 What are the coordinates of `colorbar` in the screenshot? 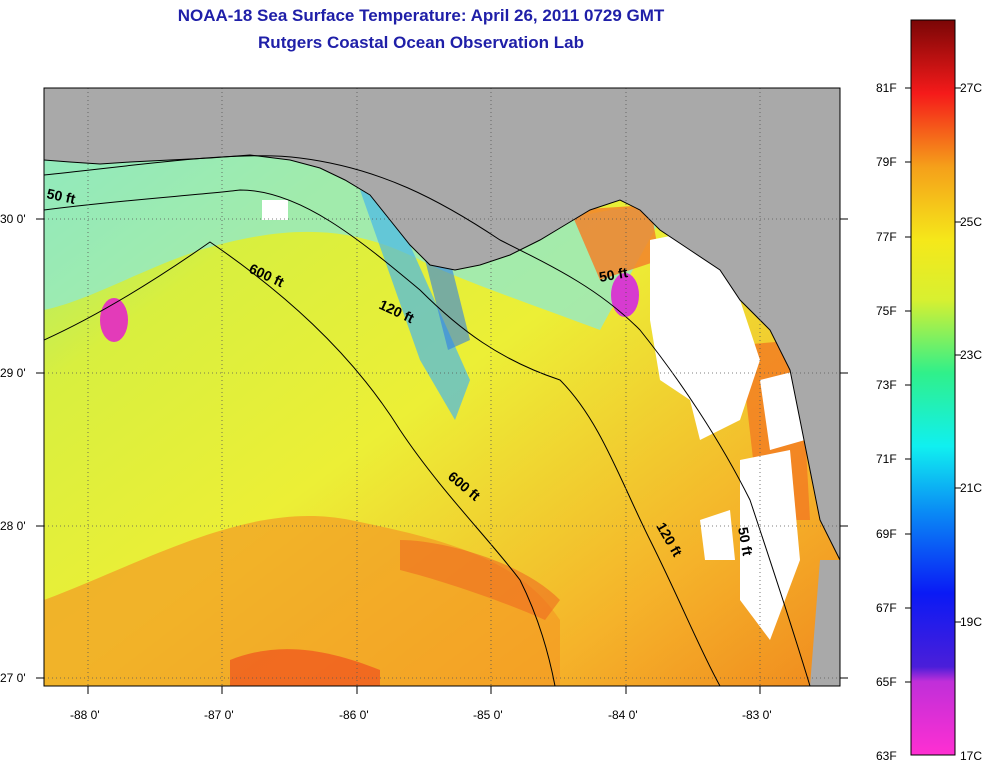 It's located at (933, 387).